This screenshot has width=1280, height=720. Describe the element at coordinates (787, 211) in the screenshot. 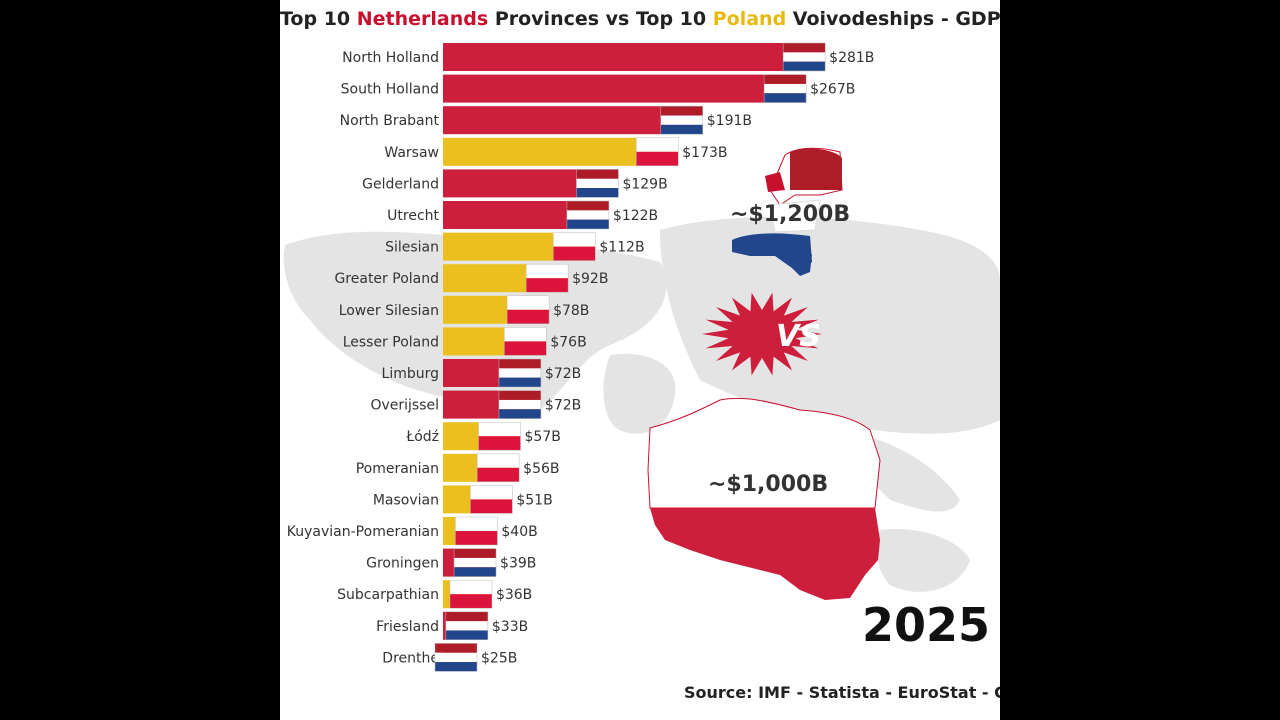

I see `netherlands-map` at that location.